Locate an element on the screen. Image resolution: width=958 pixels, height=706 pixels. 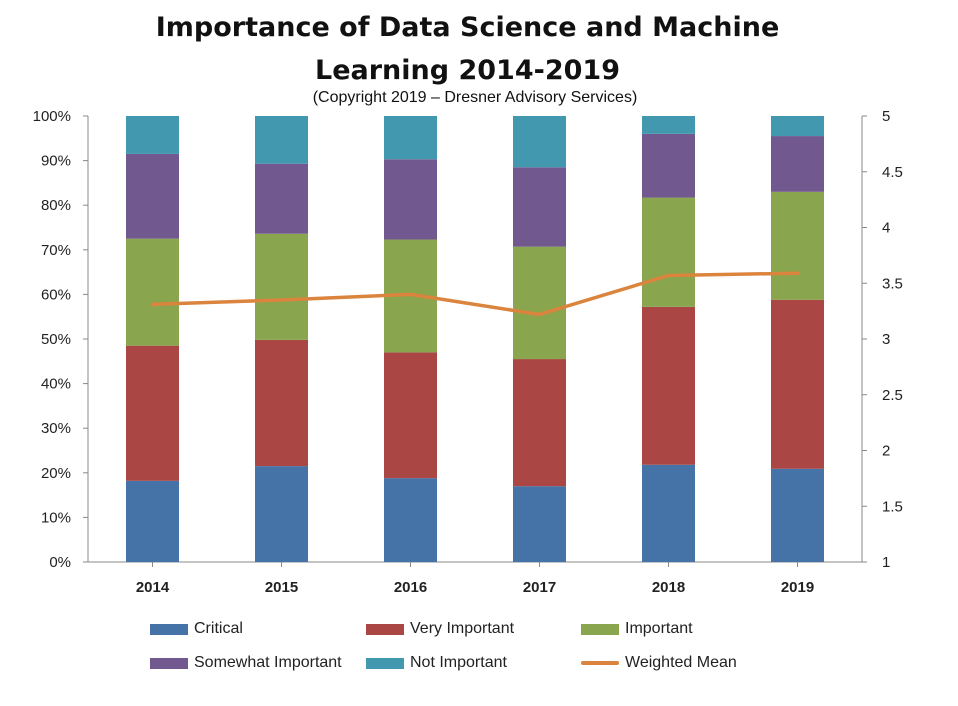
left-tick-label: 70% is located at coordinates (56, 250).